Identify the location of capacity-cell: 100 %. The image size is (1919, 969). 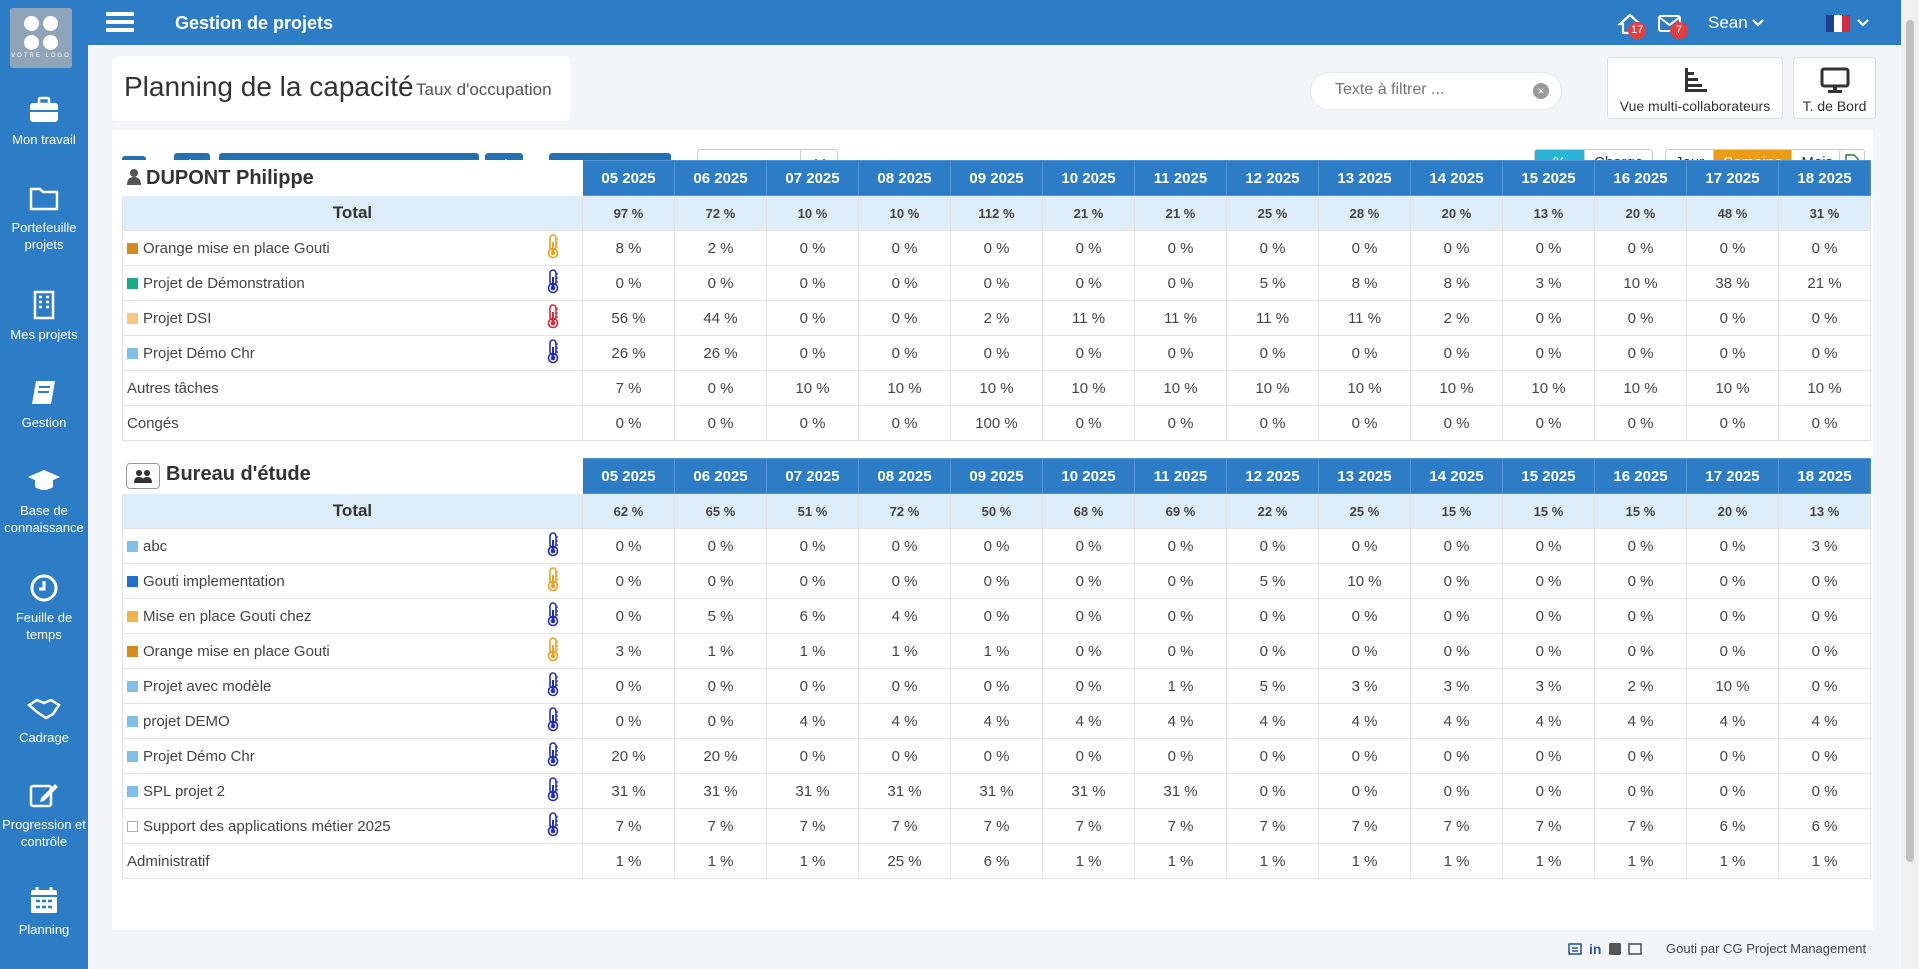
(996, 423).